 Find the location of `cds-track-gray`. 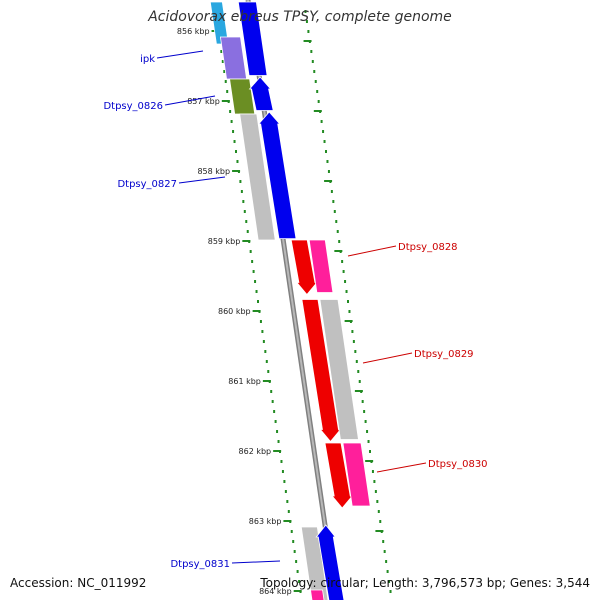

cds-track-gray is located at coordinates (257, 177).